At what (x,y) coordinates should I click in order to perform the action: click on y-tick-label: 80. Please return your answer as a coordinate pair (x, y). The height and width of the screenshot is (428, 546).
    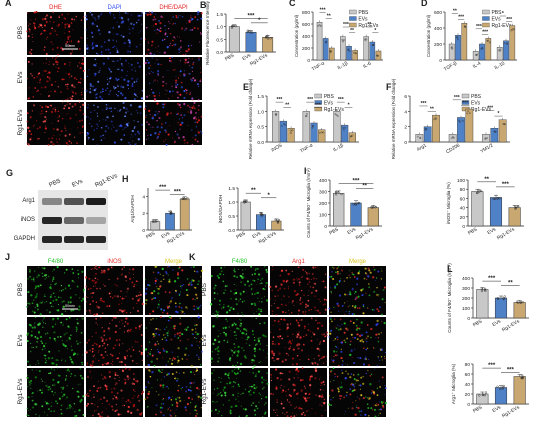
    Looking at the image, I should click on (468, 365).